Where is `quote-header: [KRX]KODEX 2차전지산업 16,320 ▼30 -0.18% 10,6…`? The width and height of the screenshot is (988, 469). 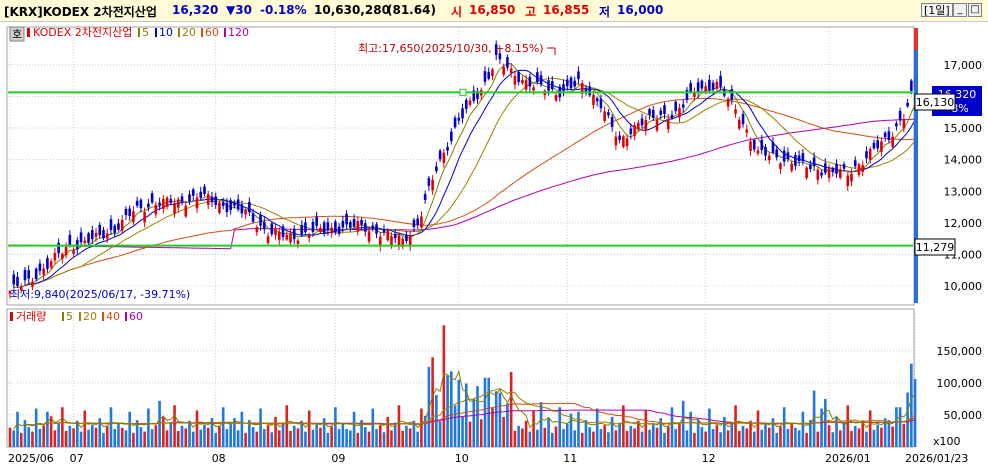
quote-header: [KRX]KODEX 2차전지산업 16,320 ▼30 -0.18% 10,6… is located at coordinates (494, 11).